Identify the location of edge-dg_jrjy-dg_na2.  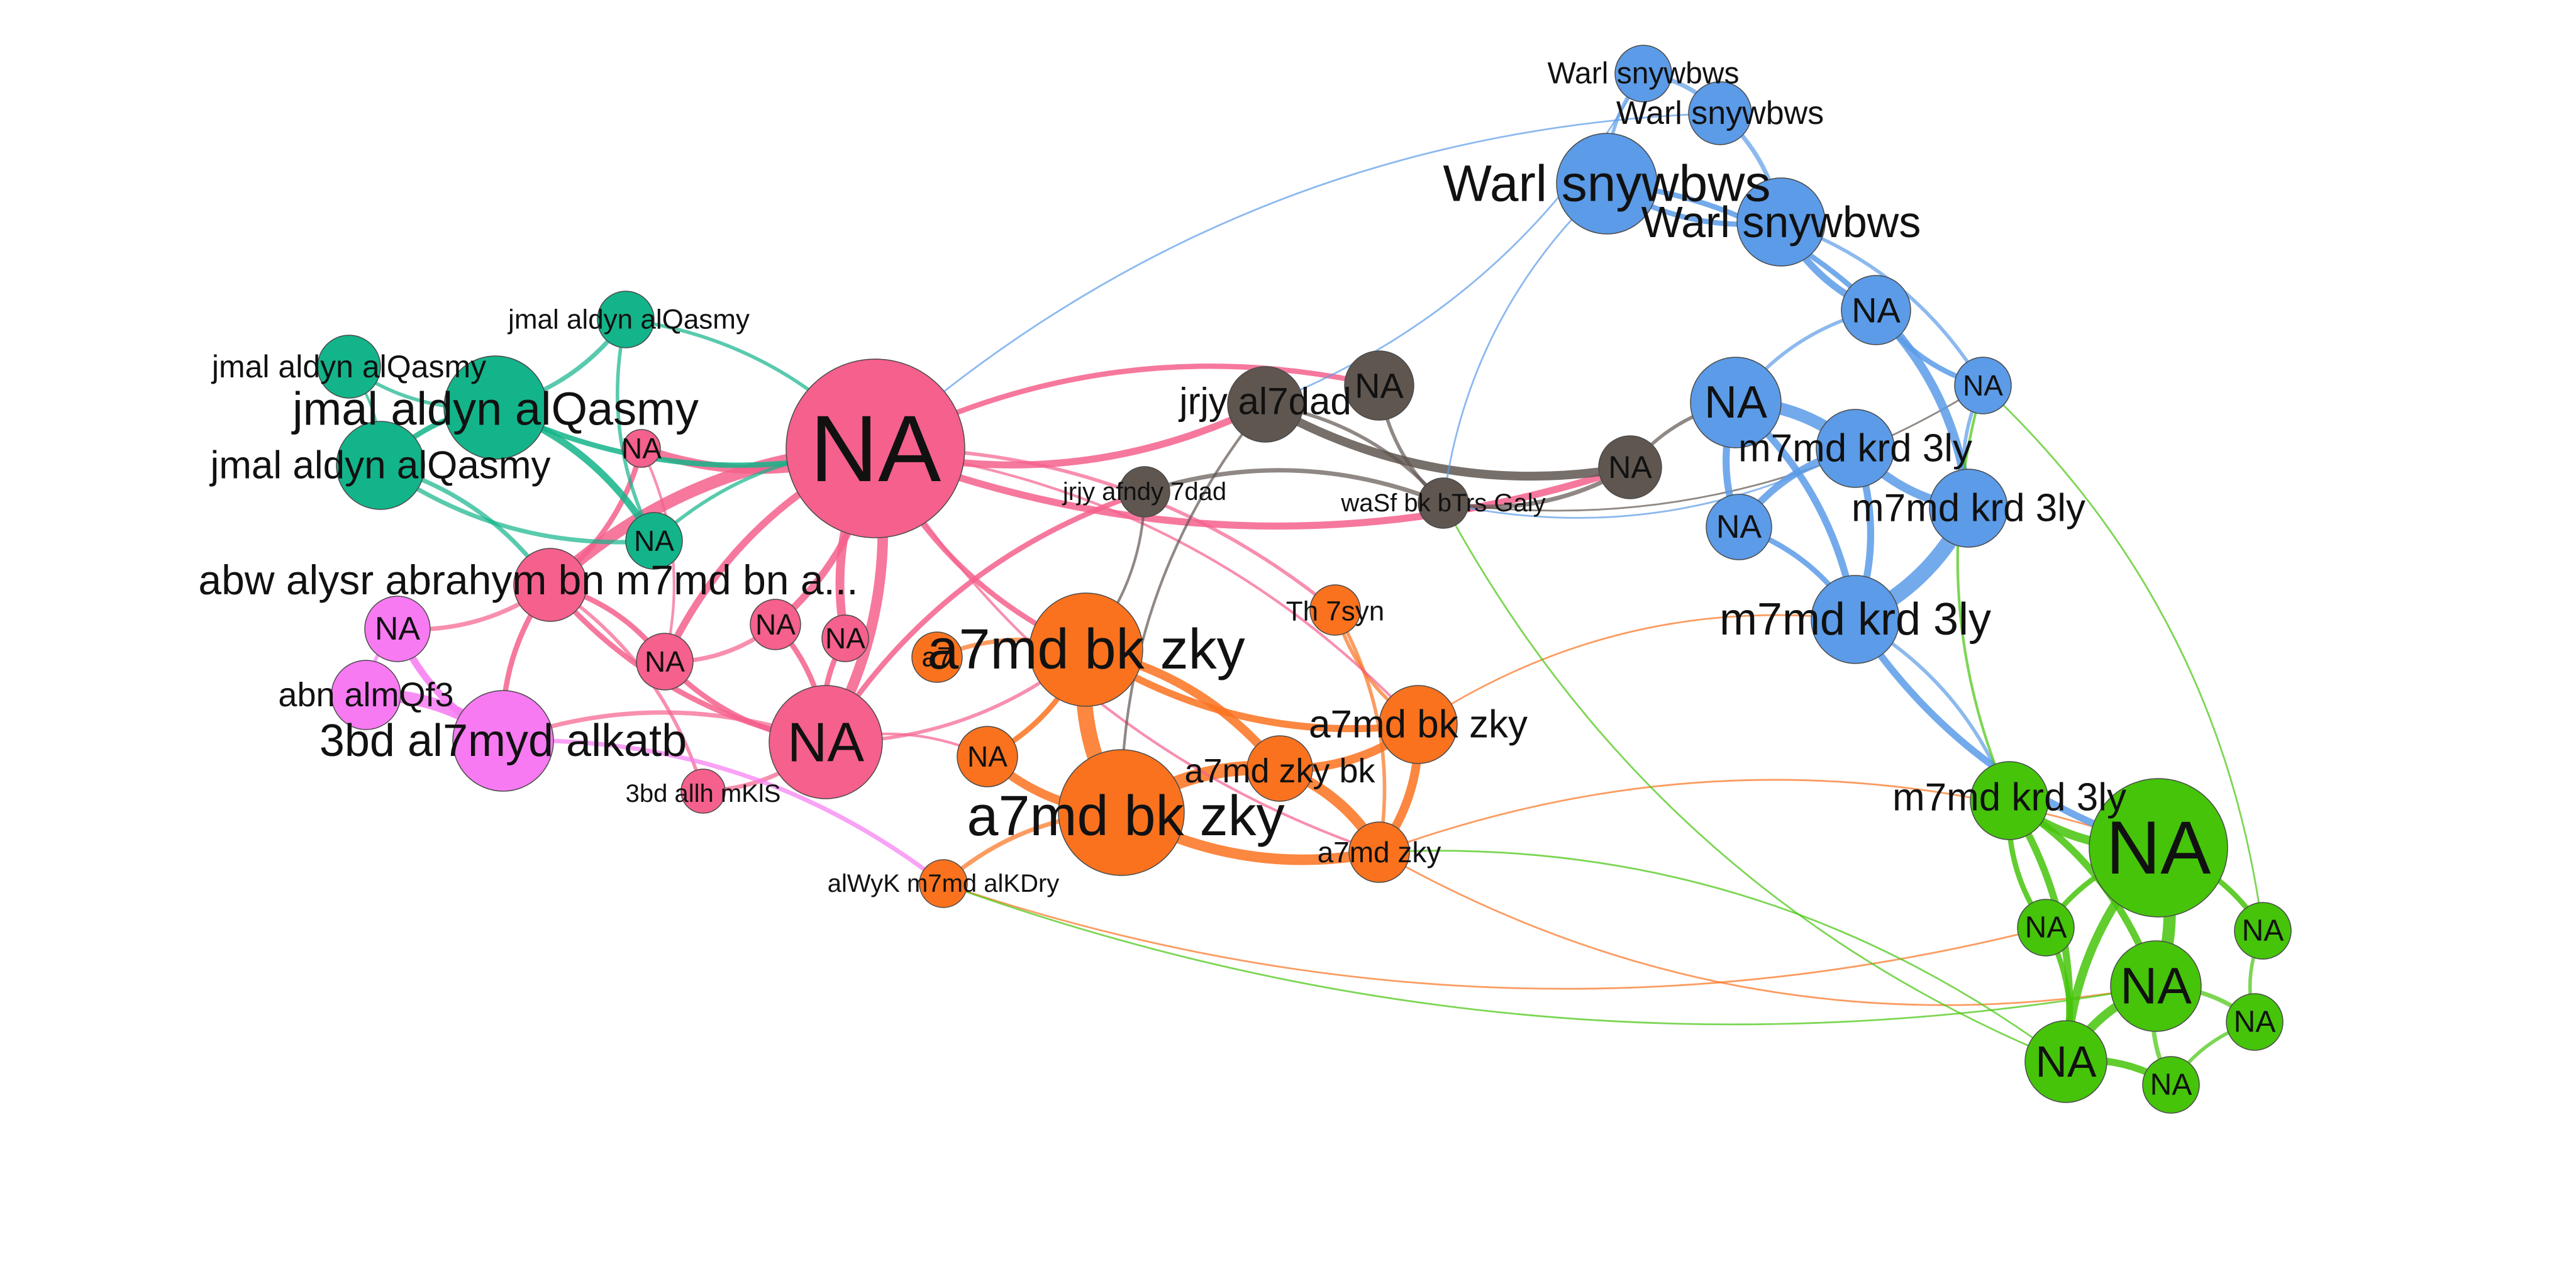
(1448, 440).